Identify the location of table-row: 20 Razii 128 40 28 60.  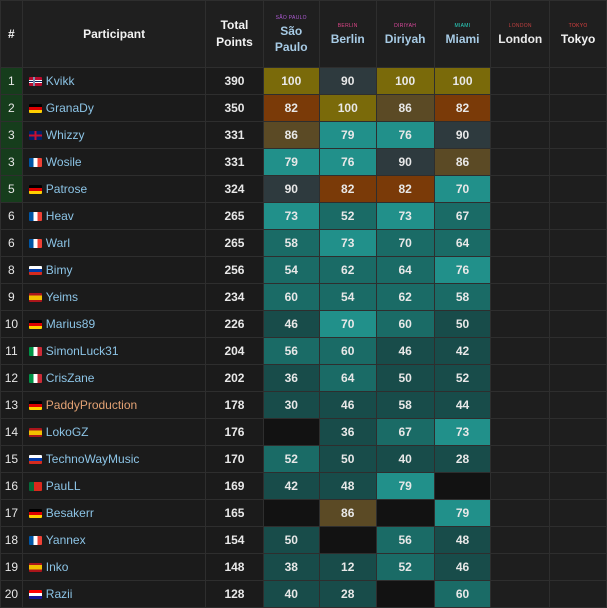
(303, 594).